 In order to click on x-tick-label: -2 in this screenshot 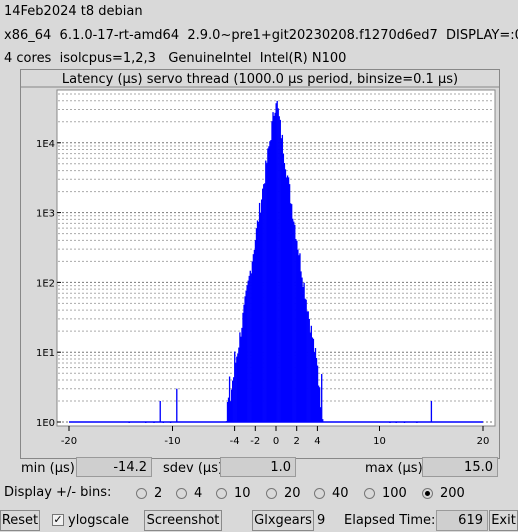, I will do `click(255, 441)`.